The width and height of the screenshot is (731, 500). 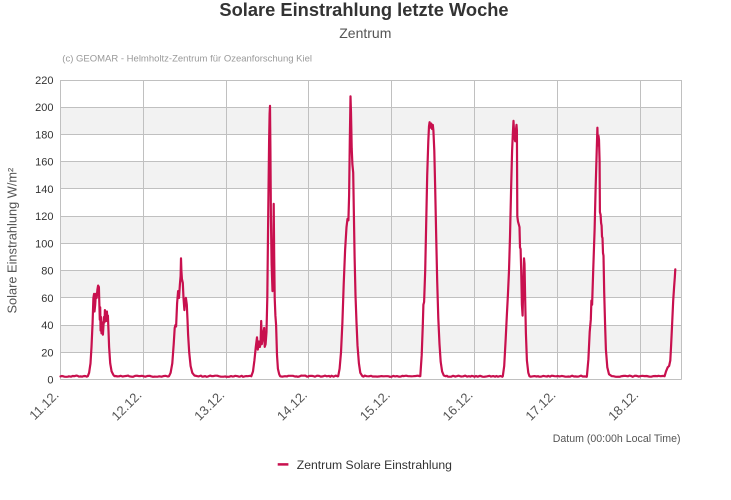 What do you see at coordinates (50, 381) in the screenshot?
I see `svg-text: 0` at bounding box center [50, 381].